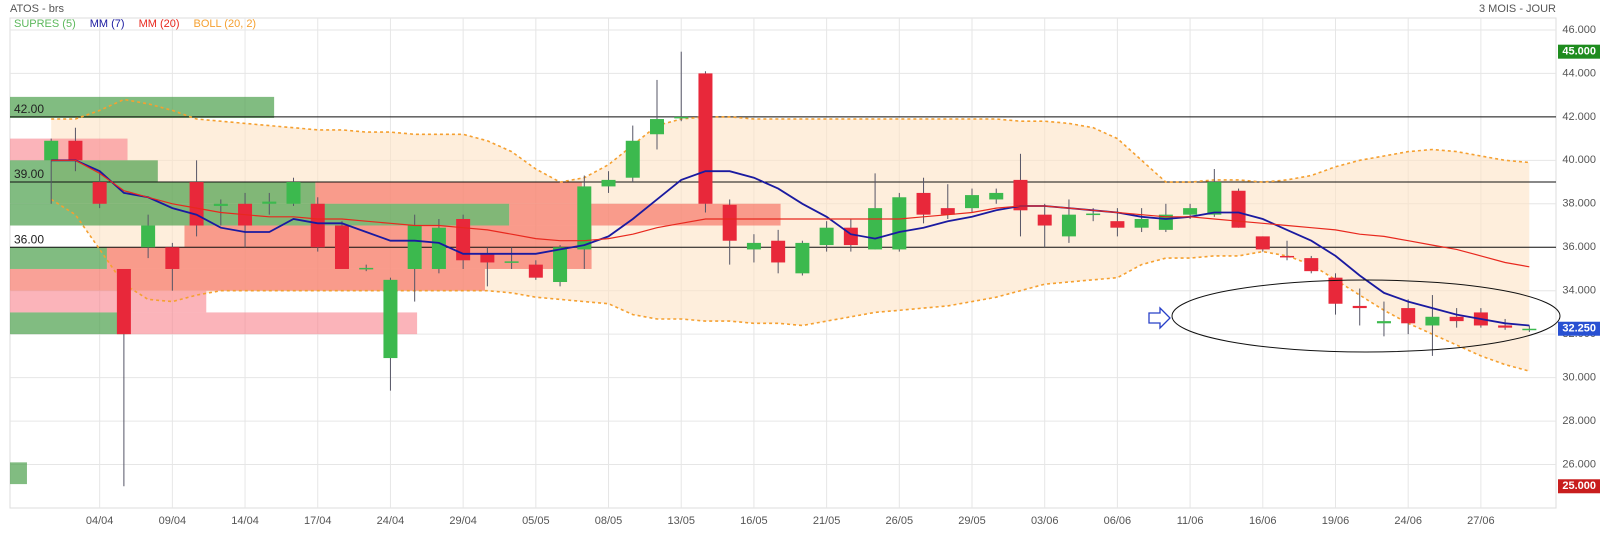 This screenshot has width=1601, height=541. Describe the element at coordinates (1579, 160) in the screenshot. I see `y-tick-label: 40.000` at that location.